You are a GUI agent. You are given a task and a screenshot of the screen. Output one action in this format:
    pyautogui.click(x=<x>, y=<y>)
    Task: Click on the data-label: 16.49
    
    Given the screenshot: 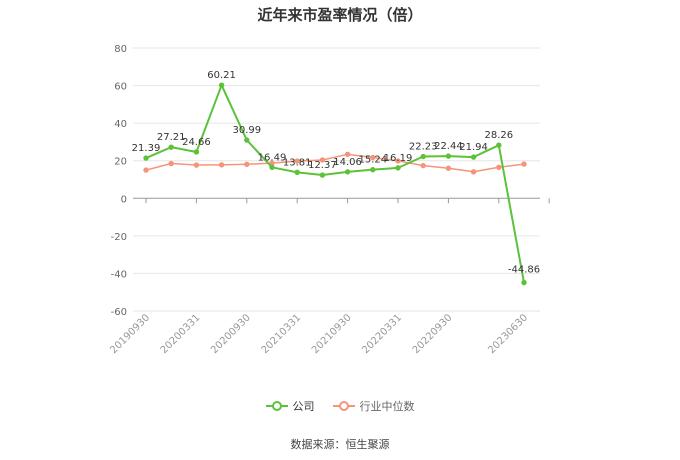 What is the action you would take?
    pyautogui.click(x=272, y=157)
    